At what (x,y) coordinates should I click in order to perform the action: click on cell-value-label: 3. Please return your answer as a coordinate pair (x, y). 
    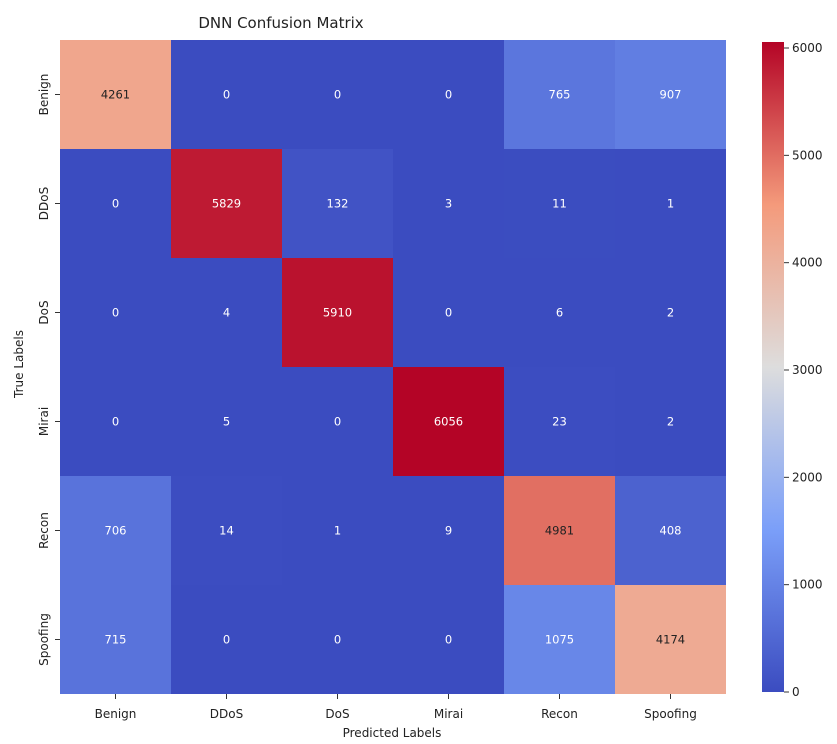
    Looking at the image, I should click on (448, 204).